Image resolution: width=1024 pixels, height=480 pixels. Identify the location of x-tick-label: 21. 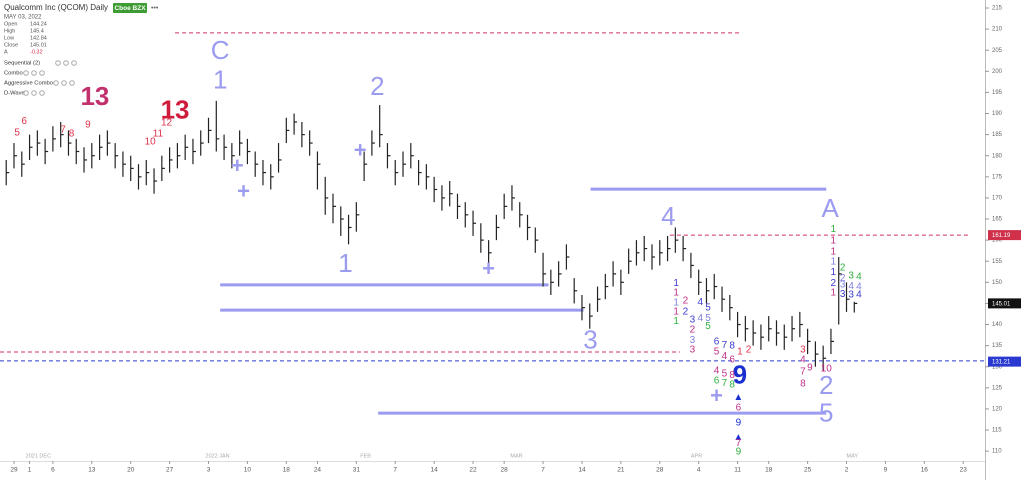
(621, 470).